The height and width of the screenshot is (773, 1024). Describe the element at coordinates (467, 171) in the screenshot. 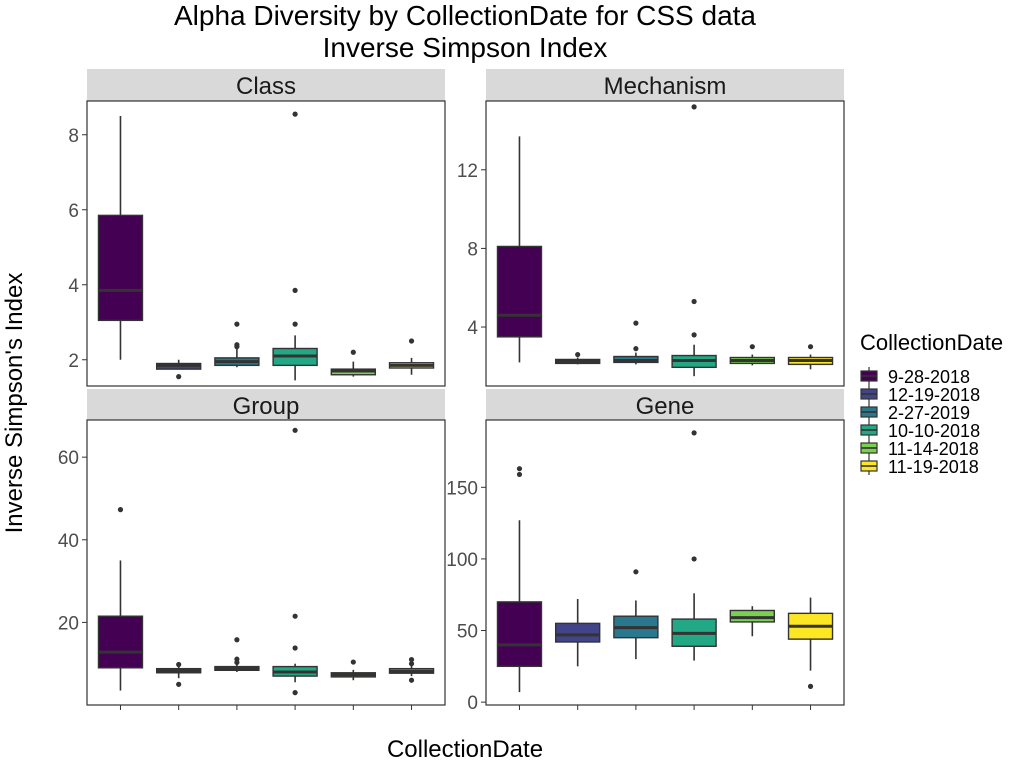

I see `y-tick-label: 12` at that location.